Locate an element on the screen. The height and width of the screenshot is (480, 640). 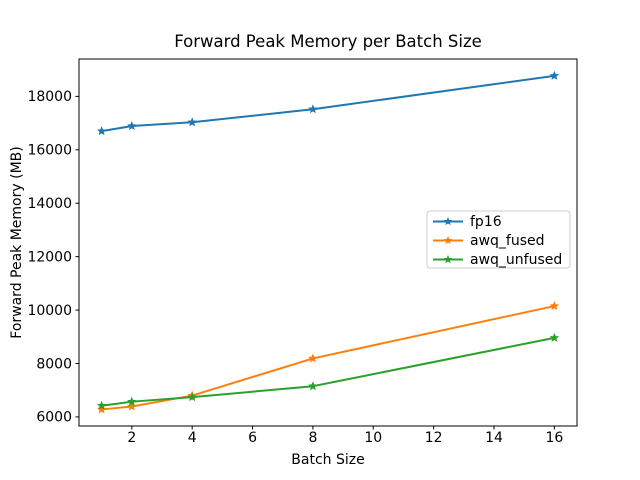
legend-label: fp16 is located at coordinates (486, 222).